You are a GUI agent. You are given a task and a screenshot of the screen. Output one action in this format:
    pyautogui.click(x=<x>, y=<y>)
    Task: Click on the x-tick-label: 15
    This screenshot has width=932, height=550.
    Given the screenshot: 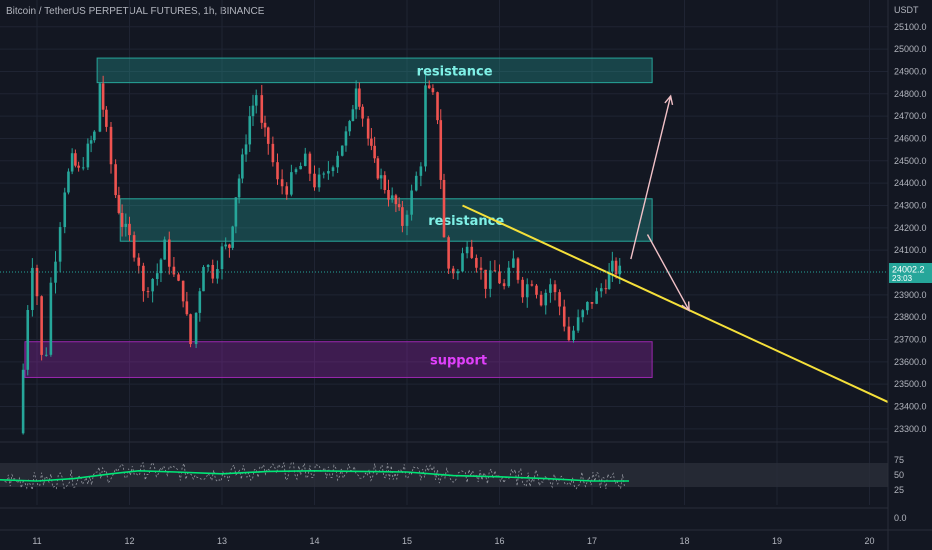 What is the action you would take?
    pyautogui.click(x=407, y=541)
    